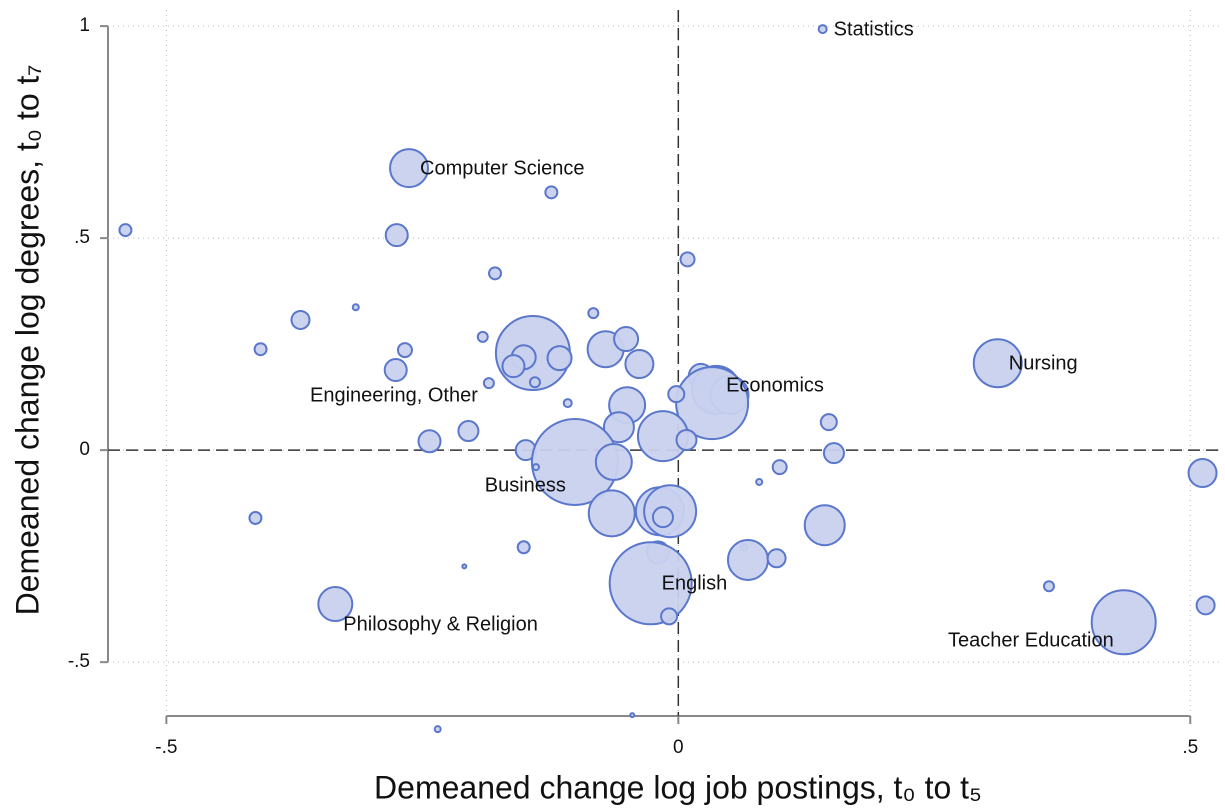 This screenshot has width=1225, height=811. What do you see at coordinates (678, 747) in the screenshot?
I see `x-tick-label: 0` at bounding box center [678, 747].